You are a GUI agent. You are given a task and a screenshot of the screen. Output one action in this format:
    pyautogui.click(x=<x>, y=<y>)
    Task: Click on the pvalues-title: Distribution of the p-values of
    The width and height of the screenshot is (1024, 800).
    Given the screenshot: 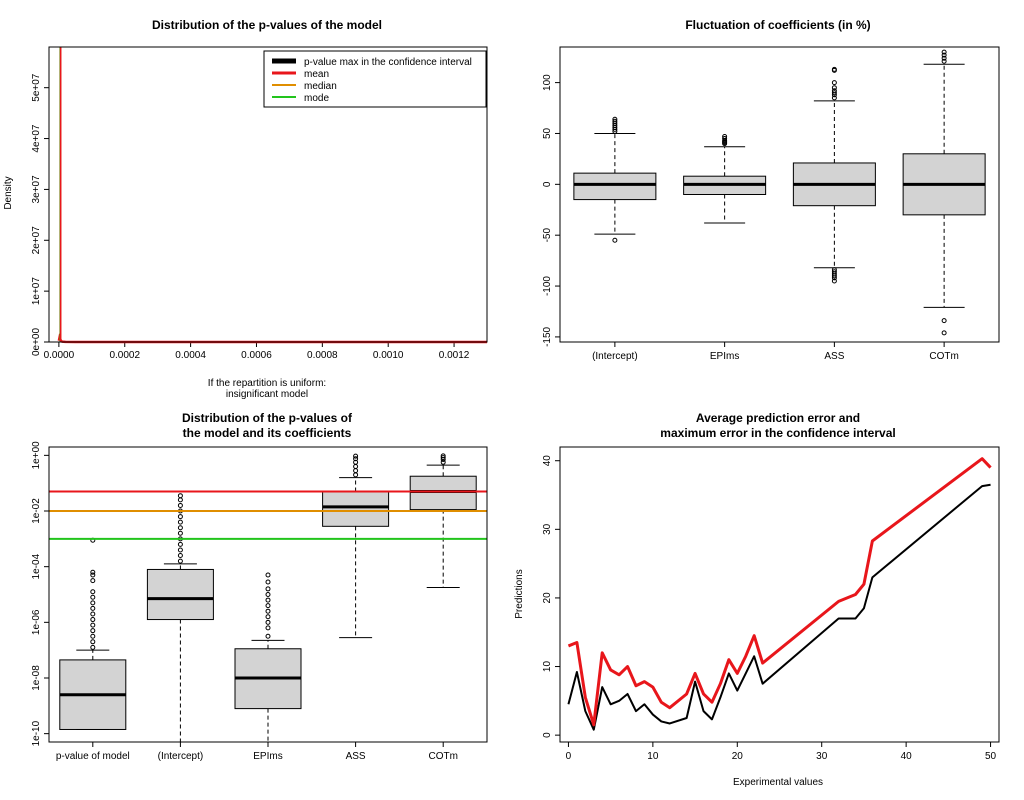 What is the action you would take?
    pyautogui.click(x=267, y=418)
    